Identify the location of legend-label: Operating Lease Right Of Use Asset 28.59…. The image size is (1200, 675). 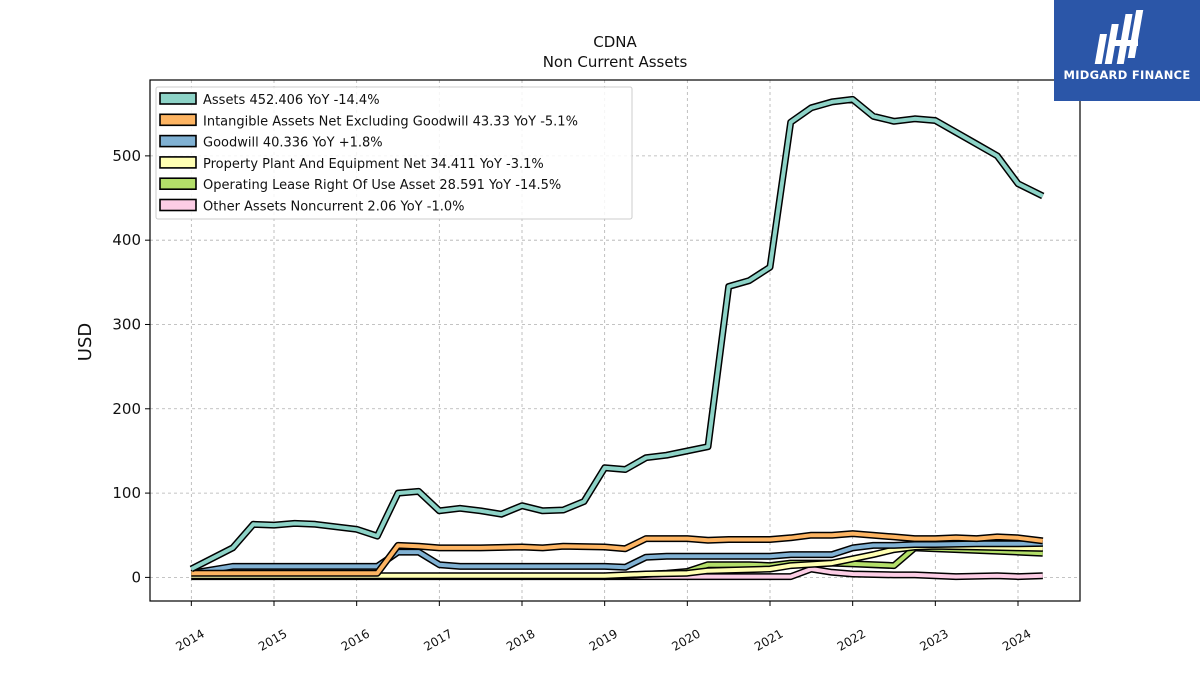
(382, 185).